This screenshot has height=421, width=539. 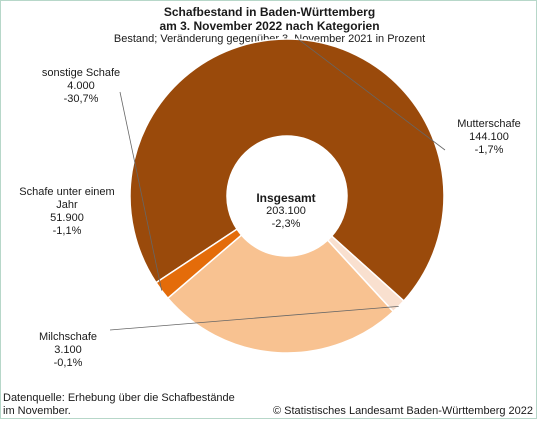 What do you see at coordinates (269, 26) in the screenshot?
I see `chart-title-line-2: am 3. November 2022 nach Kategorien` at bounding box center [269, 26].